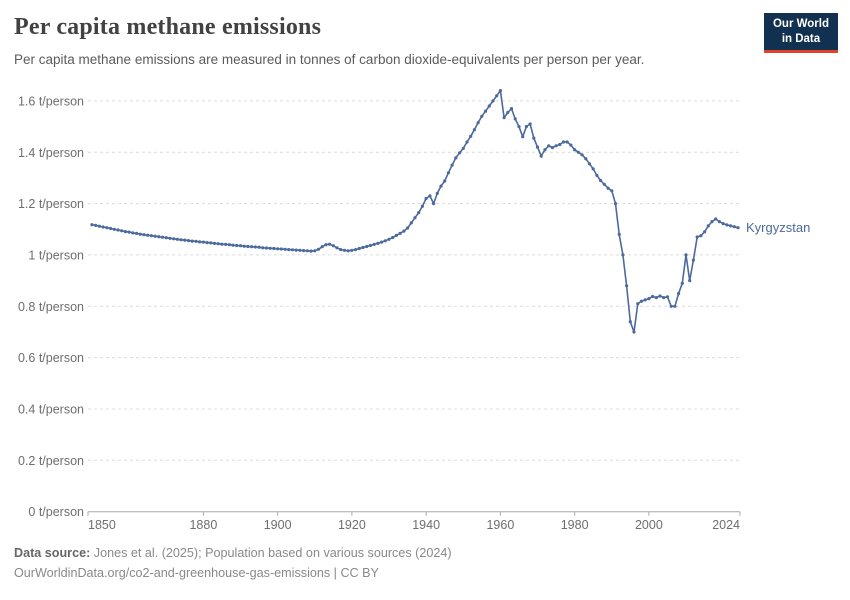 Image resolution: width=850 pixels, height=600 pixels. I want to click on x-tick-label: 1920, so click(352, 525).